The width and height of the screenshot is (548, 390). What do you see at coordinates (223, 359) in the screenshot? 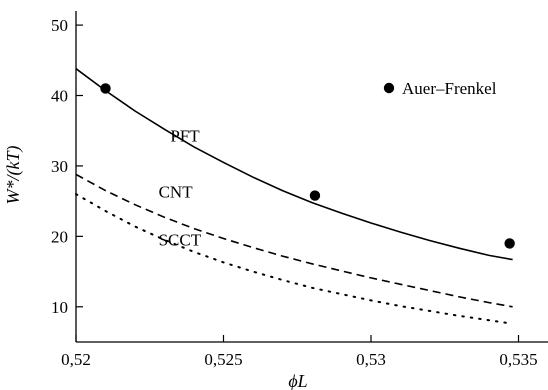
I see `x-tick-label: 0,525` at bounding box center [223, 359].